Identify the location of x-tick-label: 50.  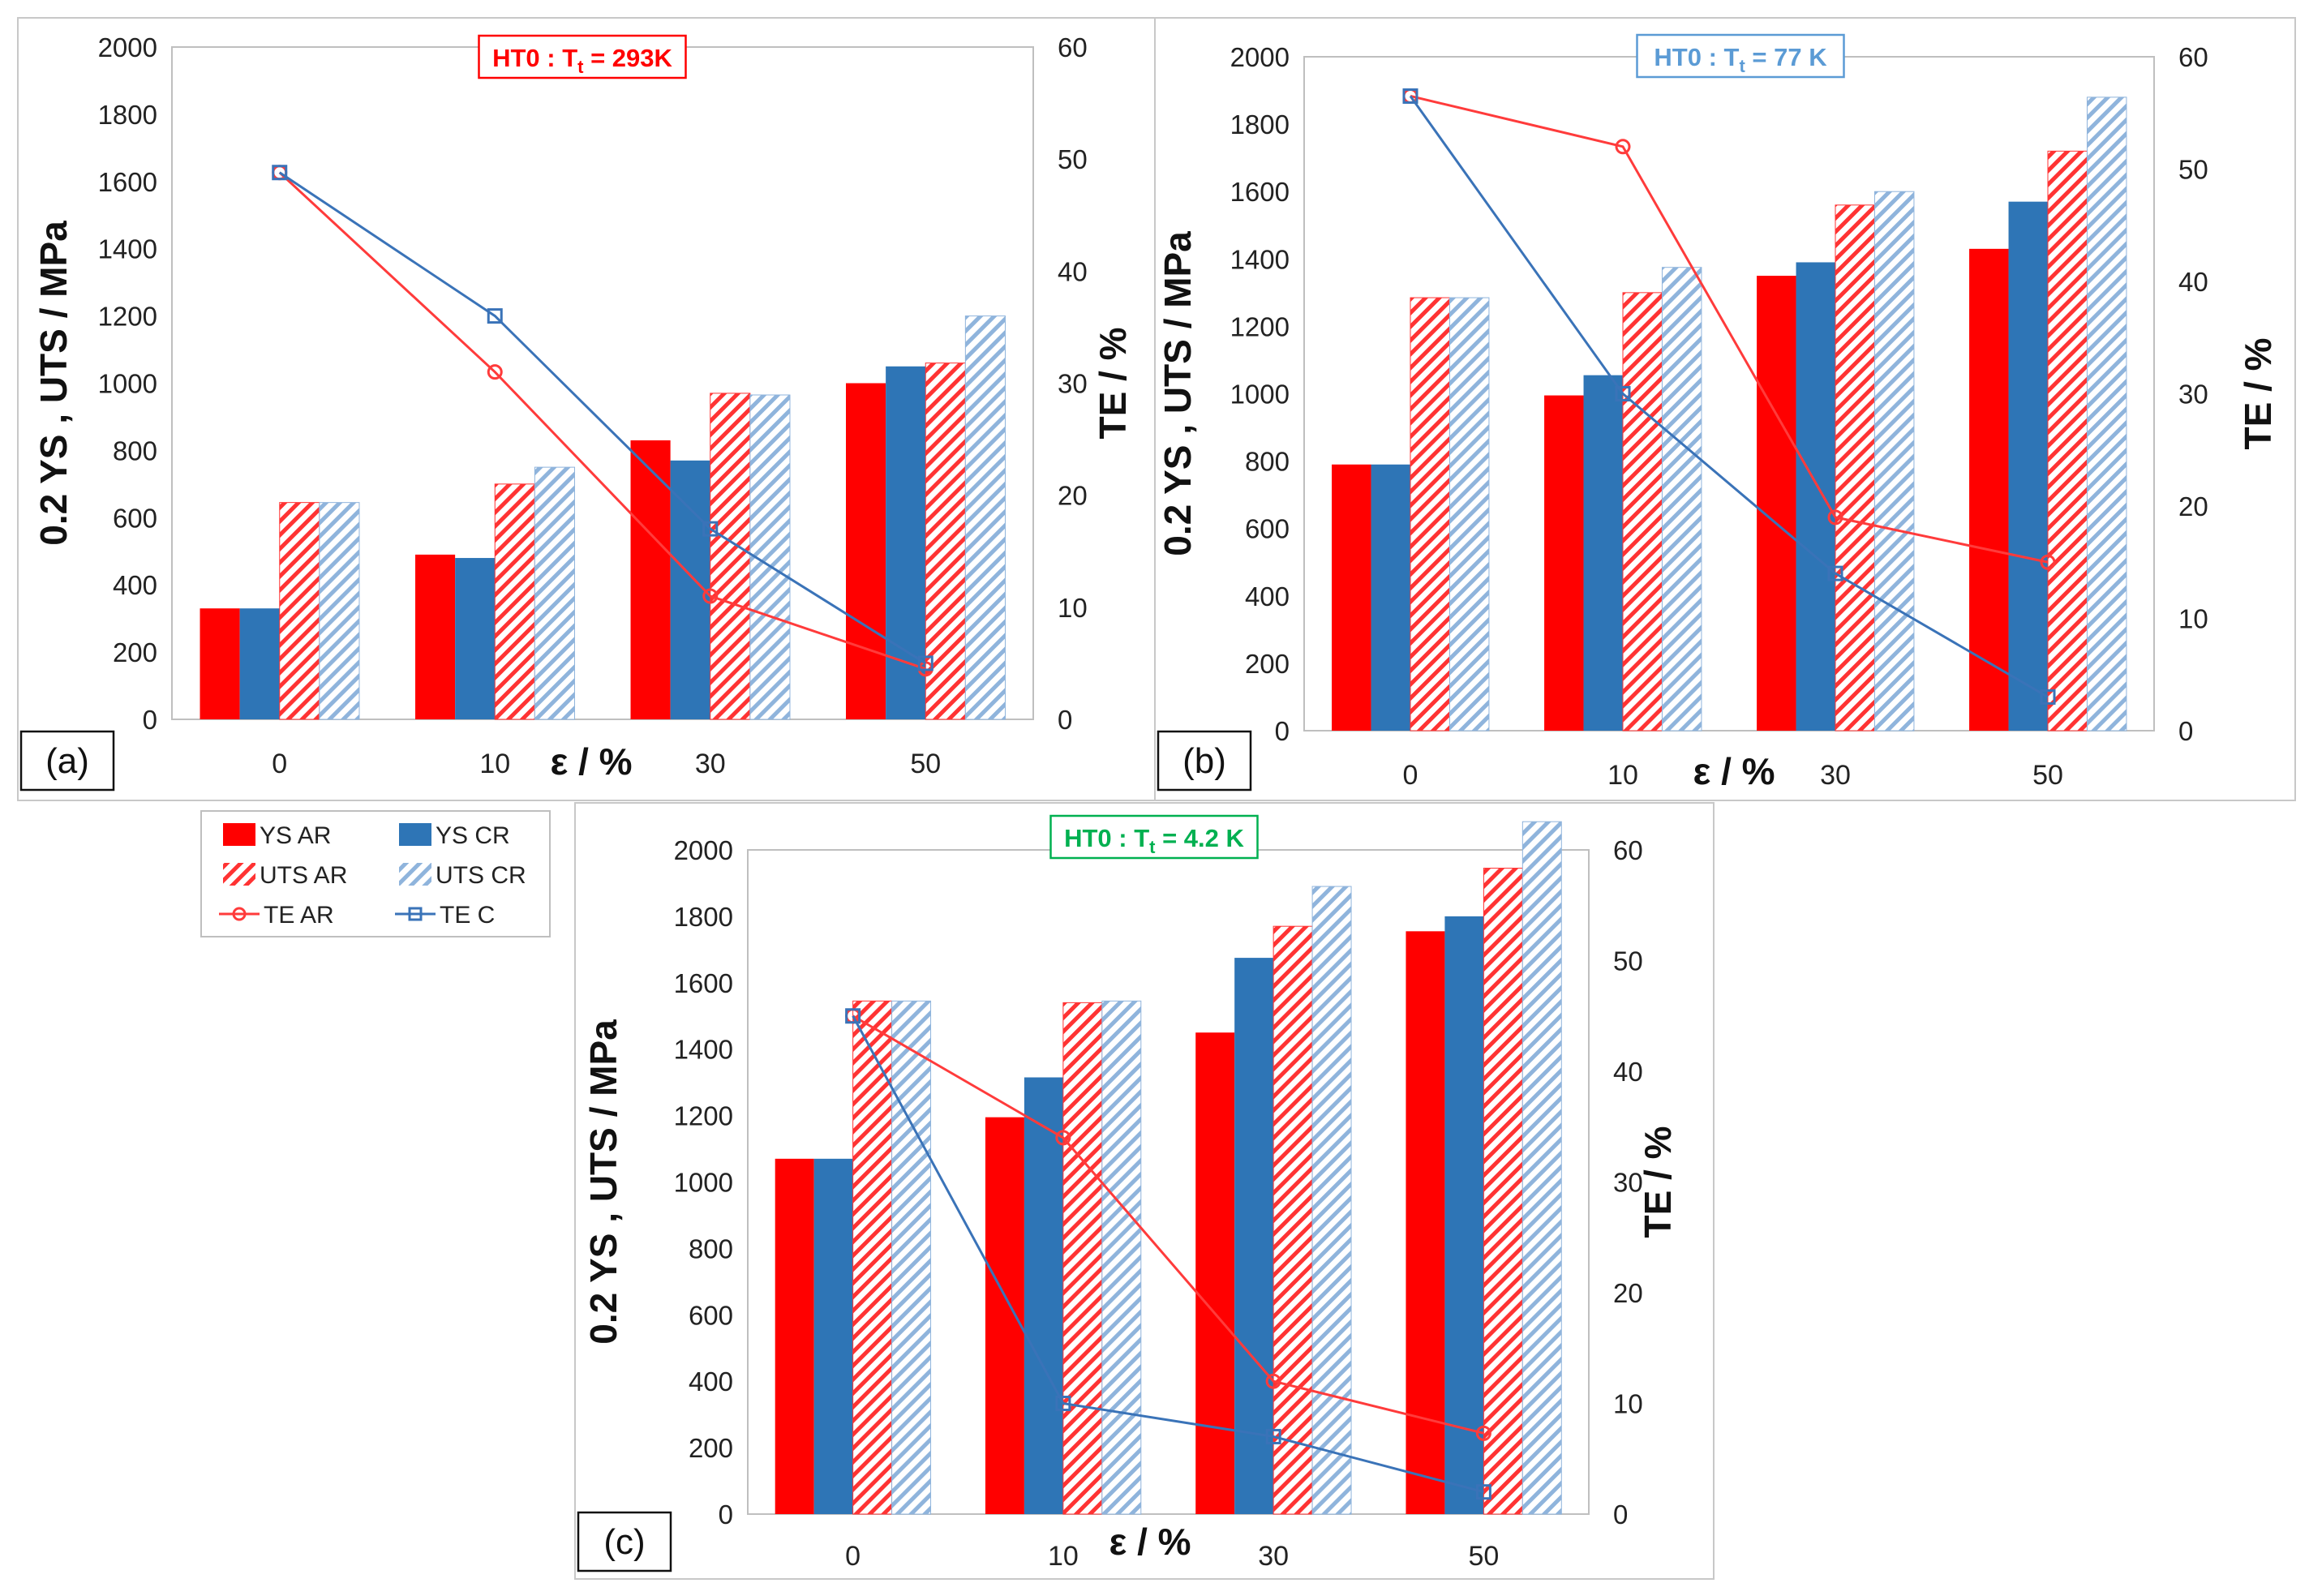
(1483, 1556).